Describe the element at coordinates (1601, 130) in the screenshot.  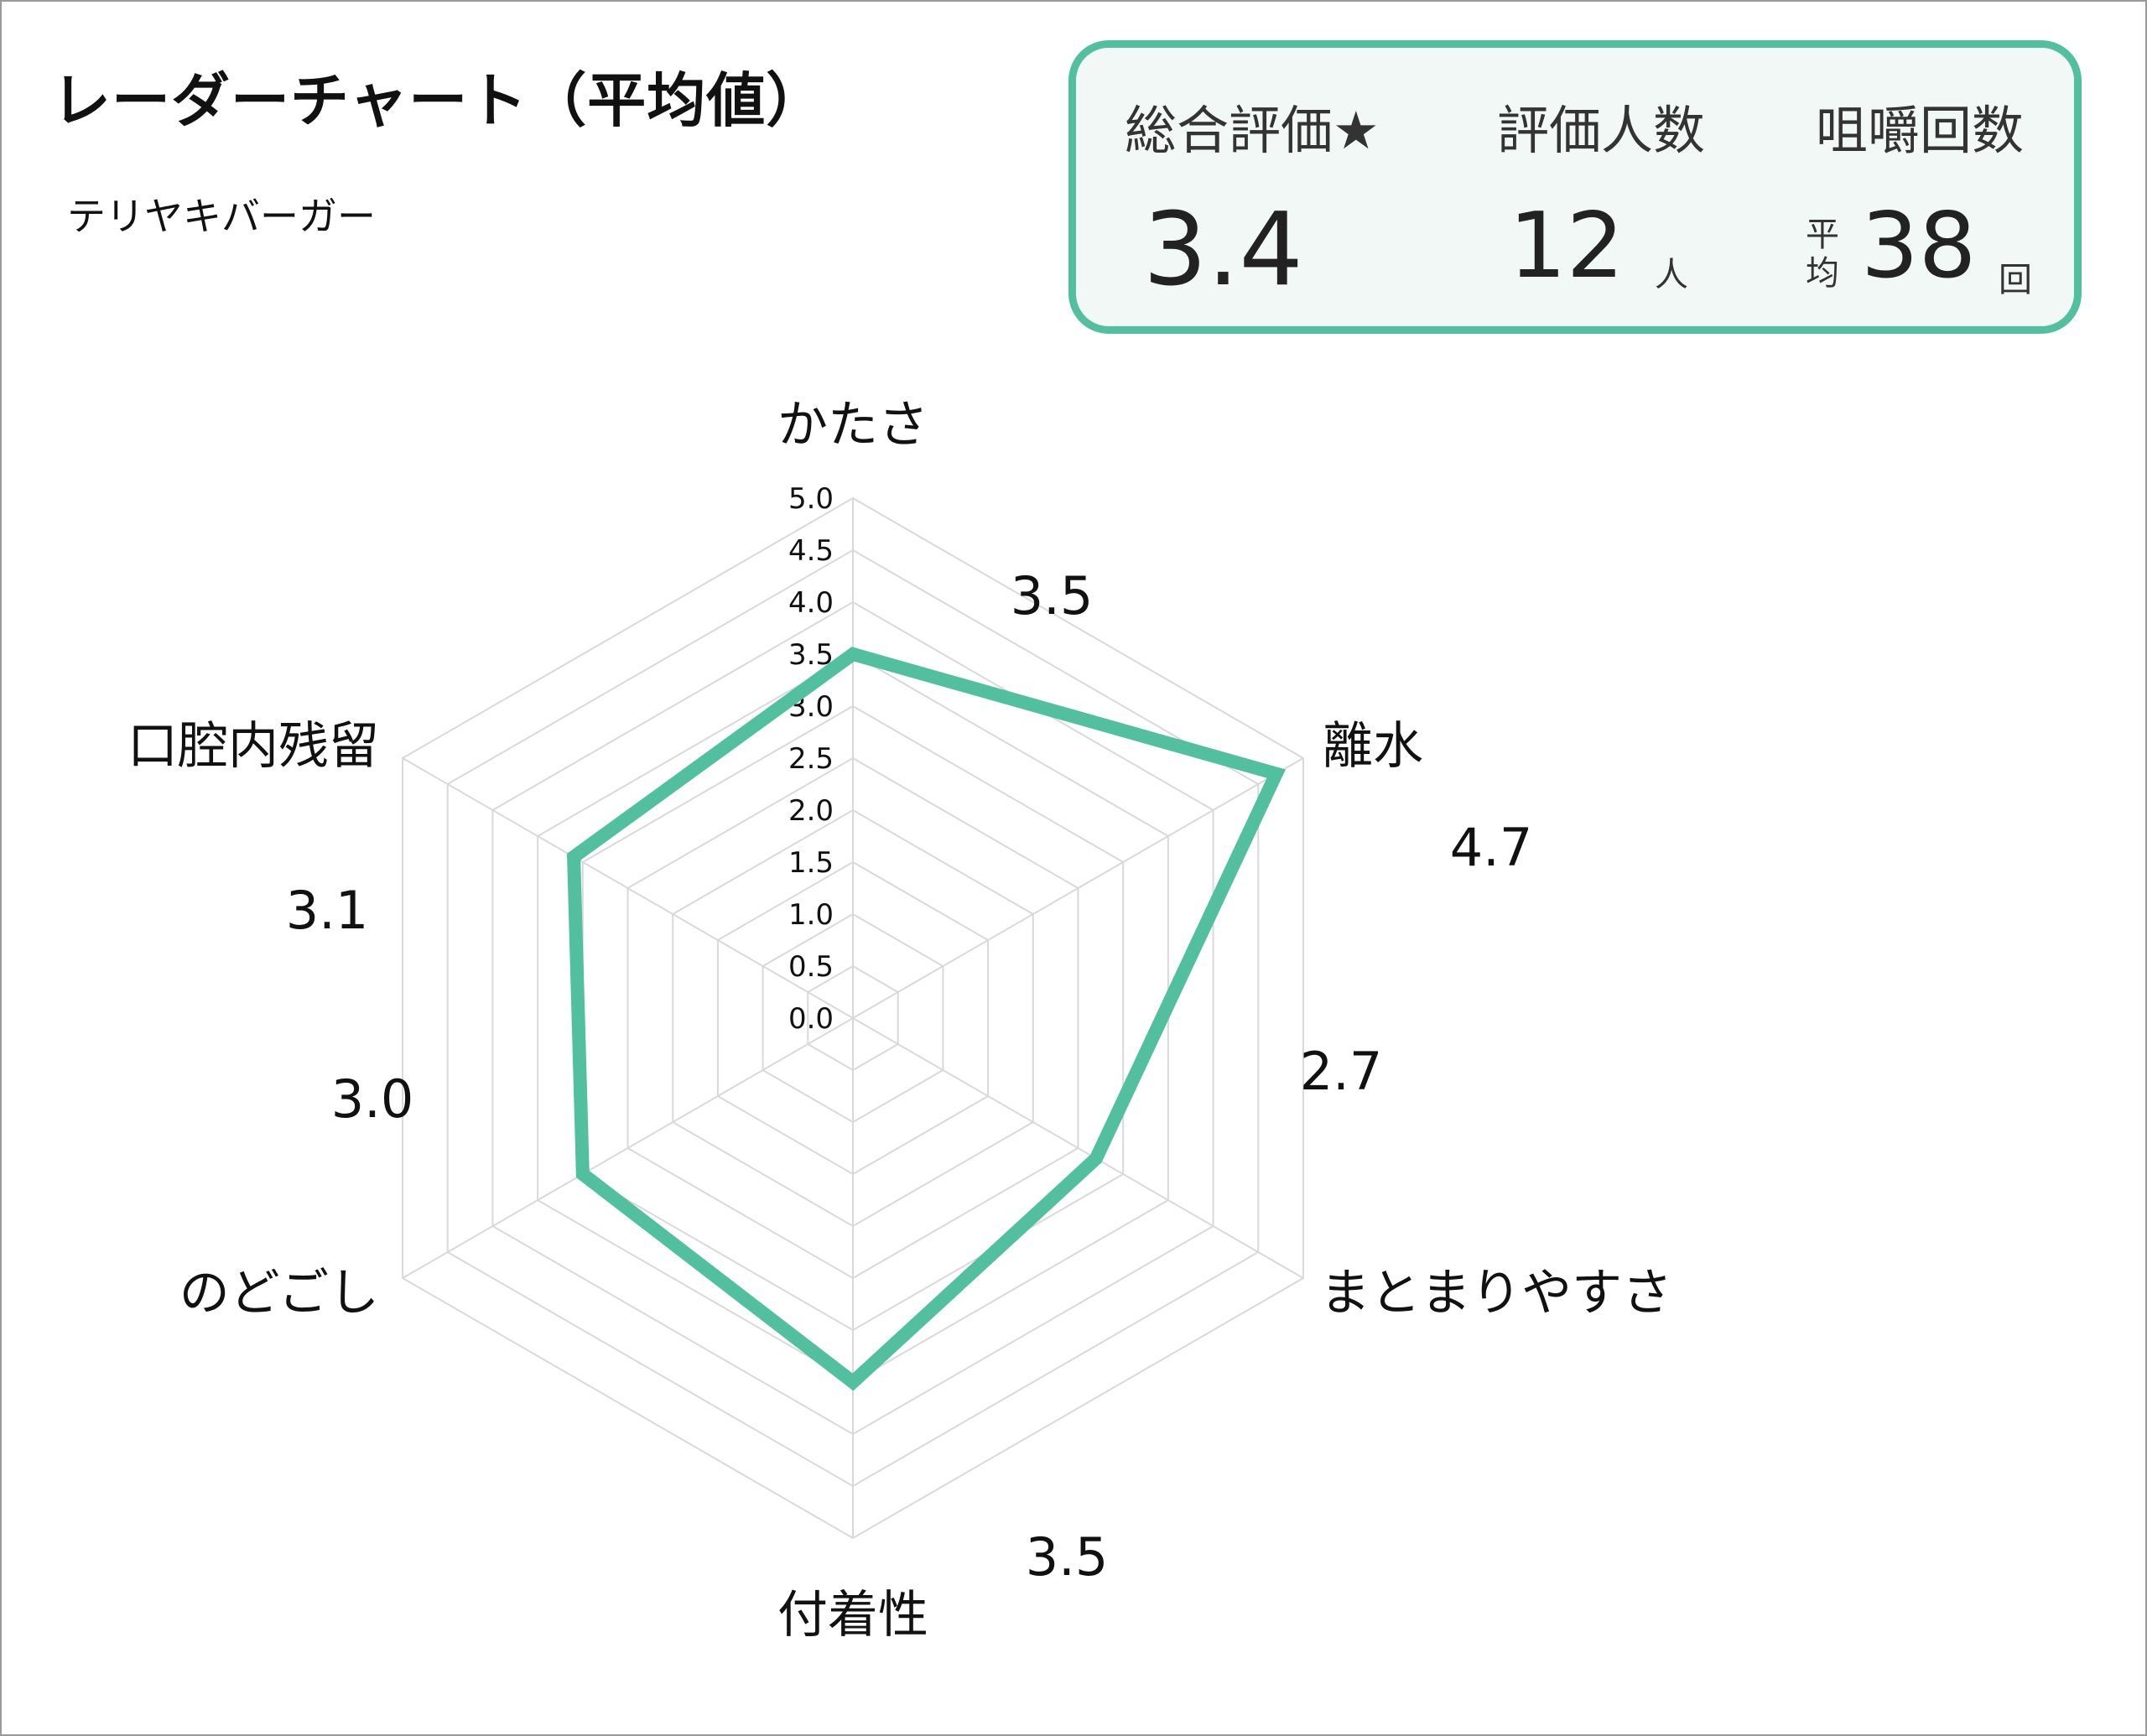
I see `rater-count-label: 評価人数` at that location.